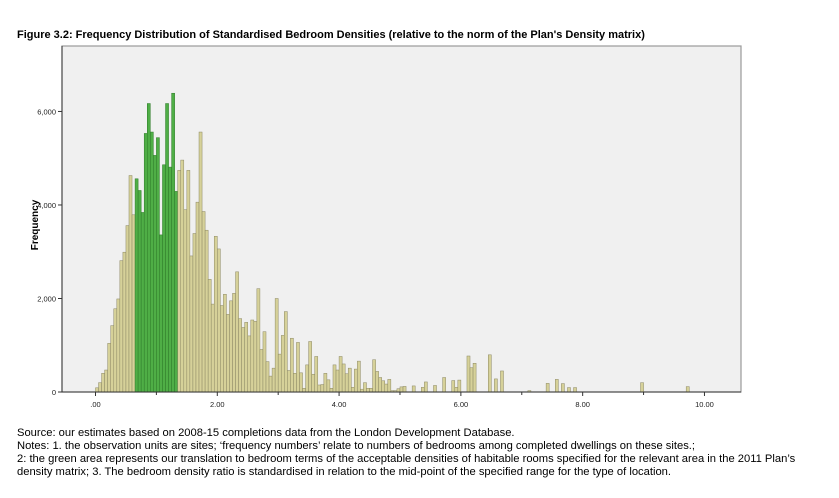 This screenshot has height=498, width=839. I want to click on y-axis-title: Frequency, so click(35, 224).